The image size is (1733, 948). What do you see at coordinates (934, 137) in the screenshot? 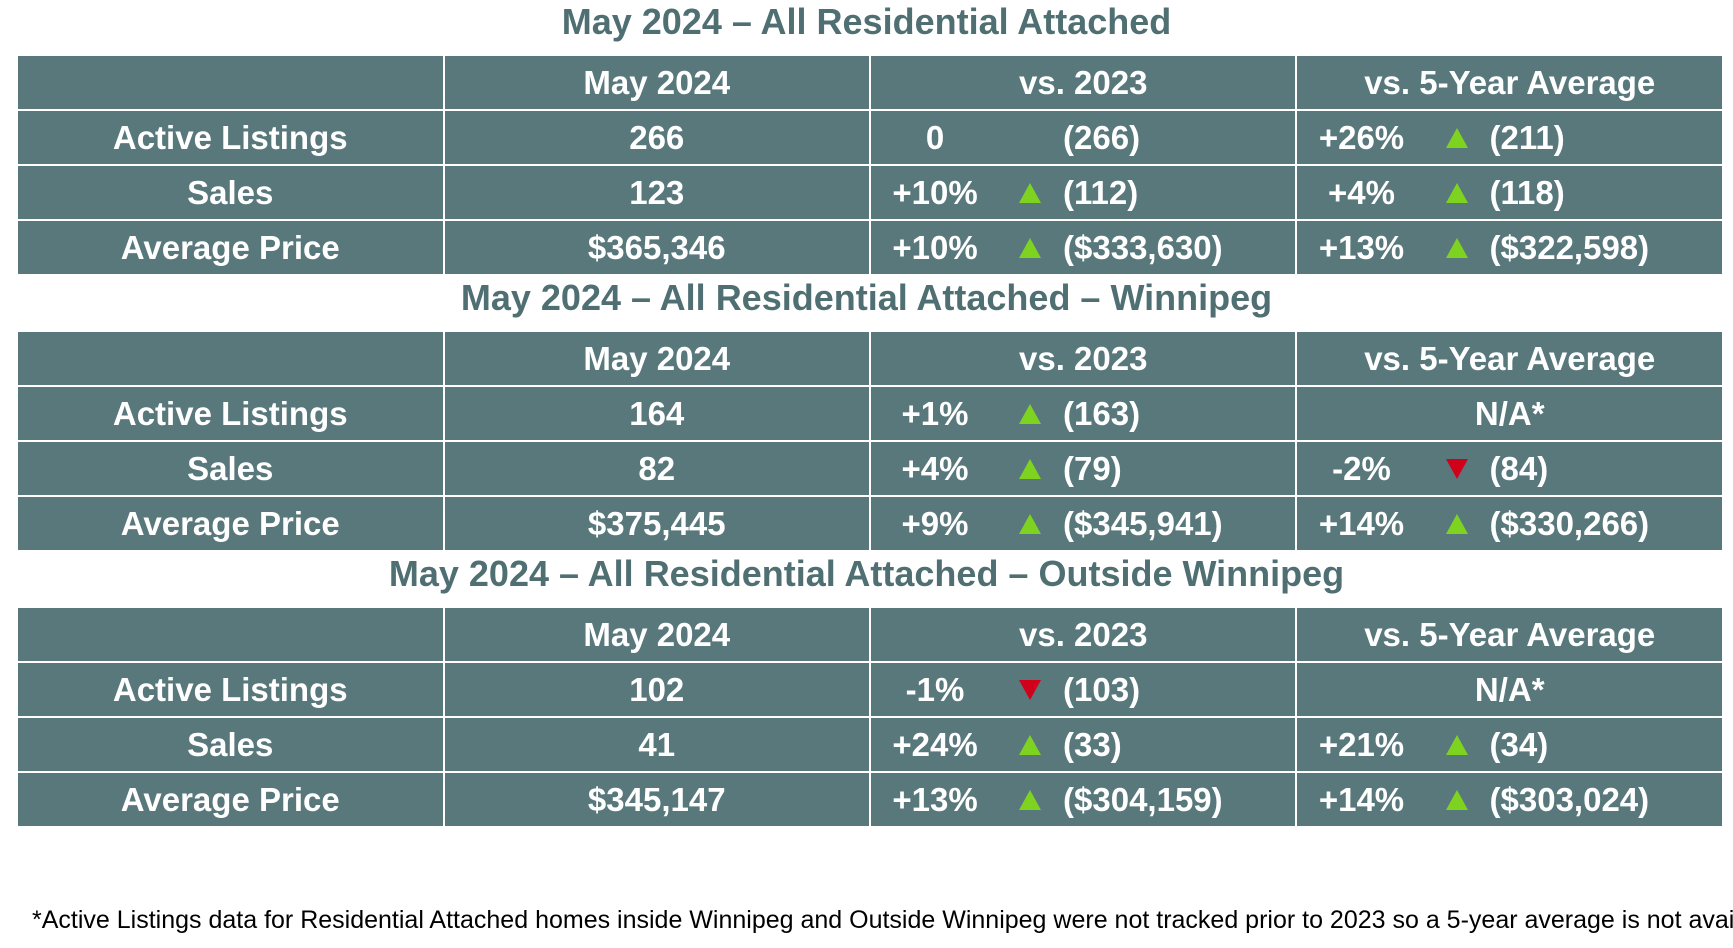
I see `percent-change: 0` at bounding box center [934, 137].